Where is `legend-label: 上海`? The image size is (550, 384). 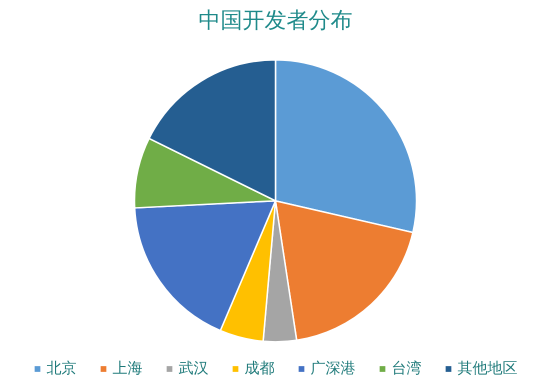 legend-label: 上海 is located at coordinates (127, 368).